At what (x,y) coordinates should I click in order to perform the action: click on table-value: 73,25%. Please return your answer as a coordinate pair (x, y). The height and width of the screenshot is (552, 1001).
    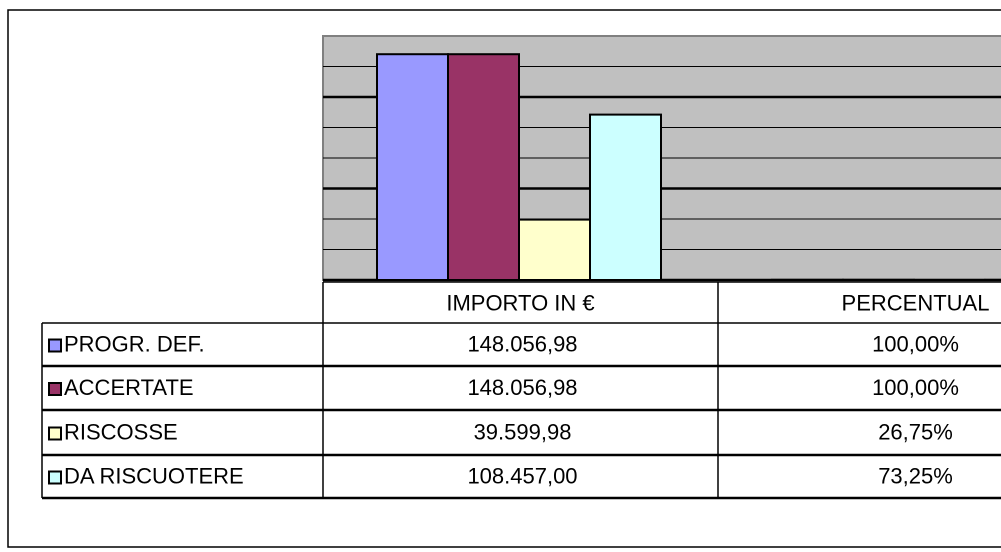
    Looking at the image, I should click on (915, 475).